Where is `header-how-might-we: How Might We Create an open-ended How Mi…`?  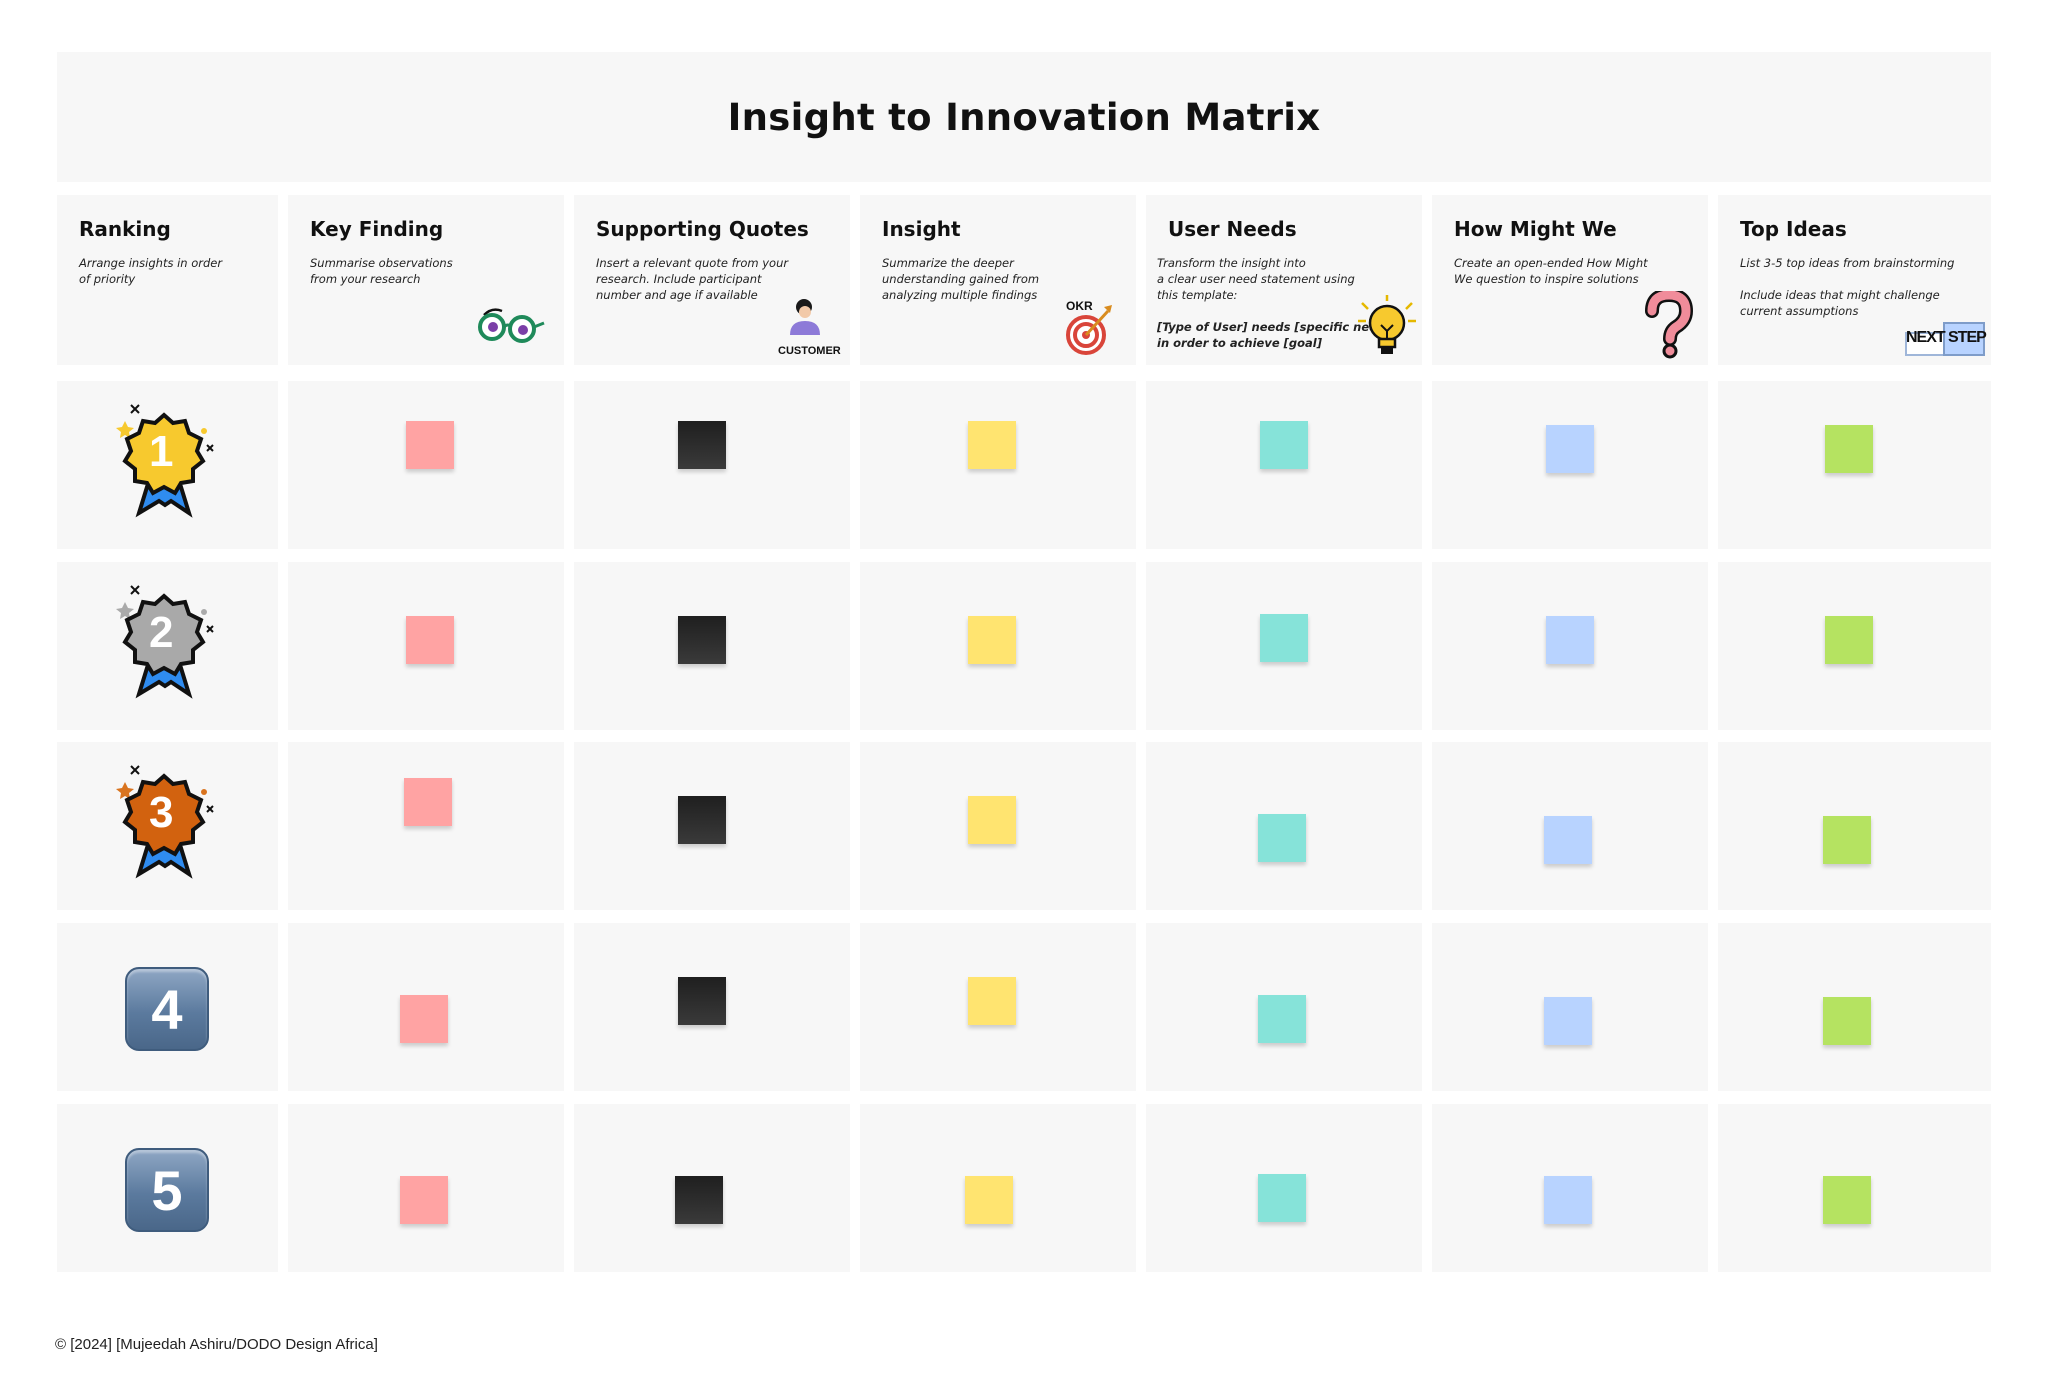 header-how-might-we: How Might We Create an open-ended How Mi… is located at coordinates (1570, 280).